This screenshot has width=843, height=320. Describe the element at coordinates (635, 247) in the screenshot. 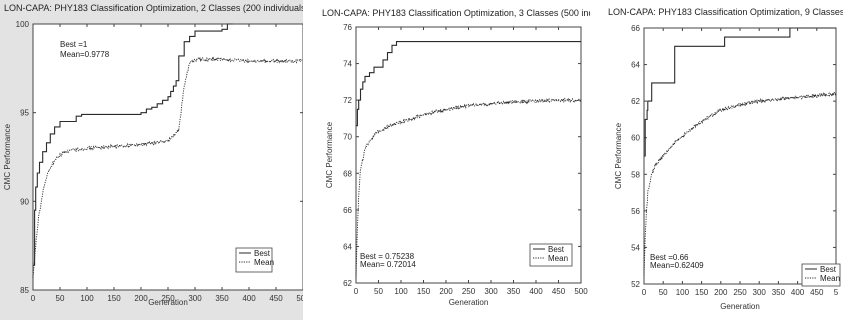

I see `y-tick-label: 54` at that location.